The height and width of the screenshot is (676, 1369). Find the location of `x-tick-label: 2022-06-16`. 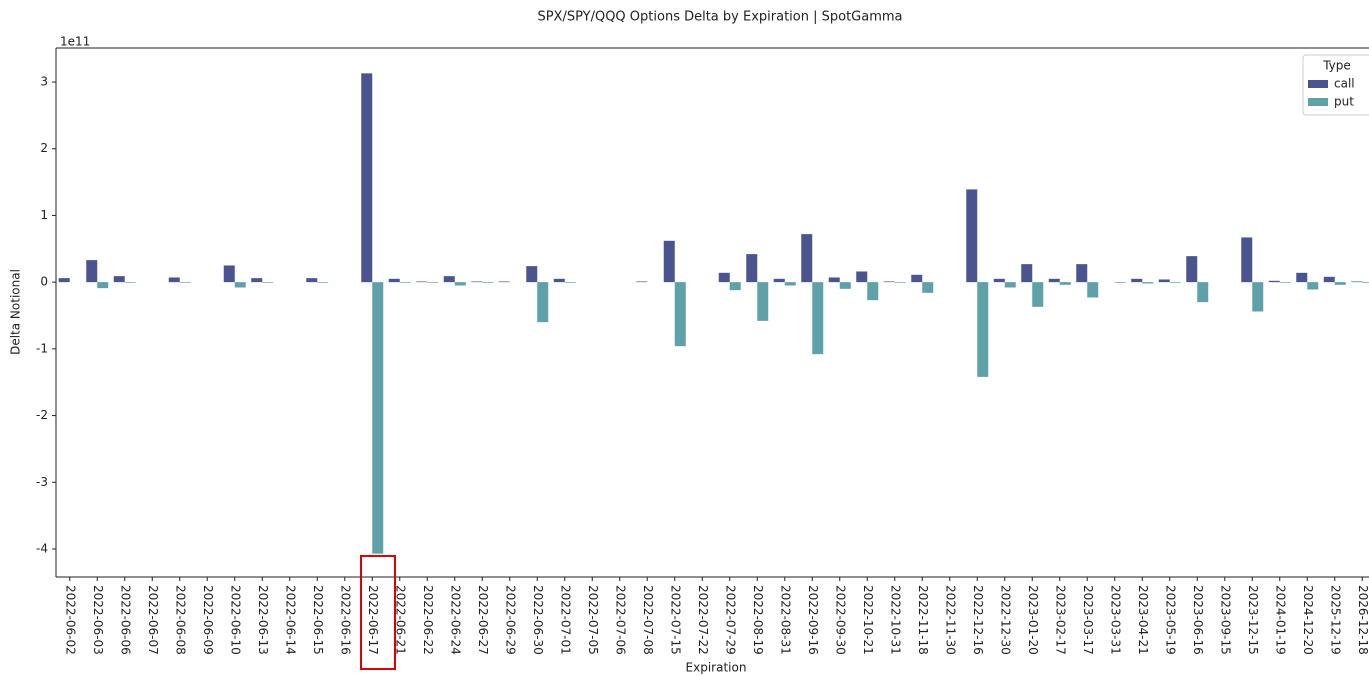

x-tick-label: 2022-06-16 is located at coordinates (345, 620).